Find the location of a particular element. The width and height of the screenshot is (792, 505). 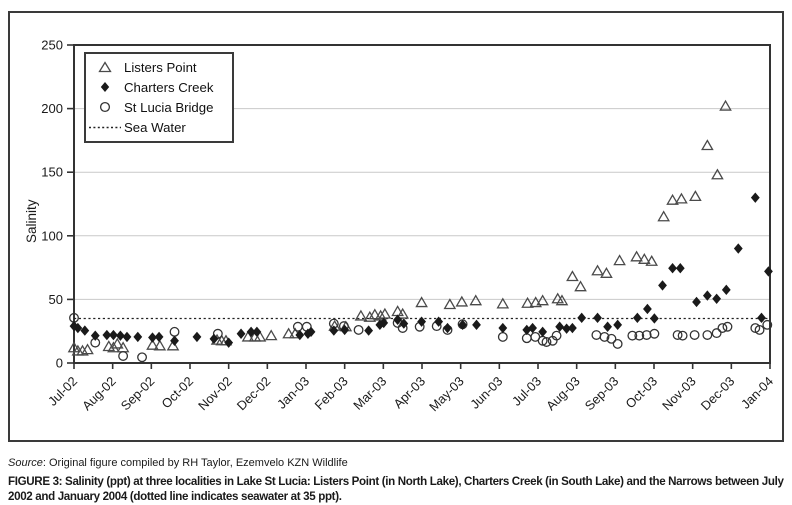

x-tick-label: Dec-02 is located at coordinates (254, 394).